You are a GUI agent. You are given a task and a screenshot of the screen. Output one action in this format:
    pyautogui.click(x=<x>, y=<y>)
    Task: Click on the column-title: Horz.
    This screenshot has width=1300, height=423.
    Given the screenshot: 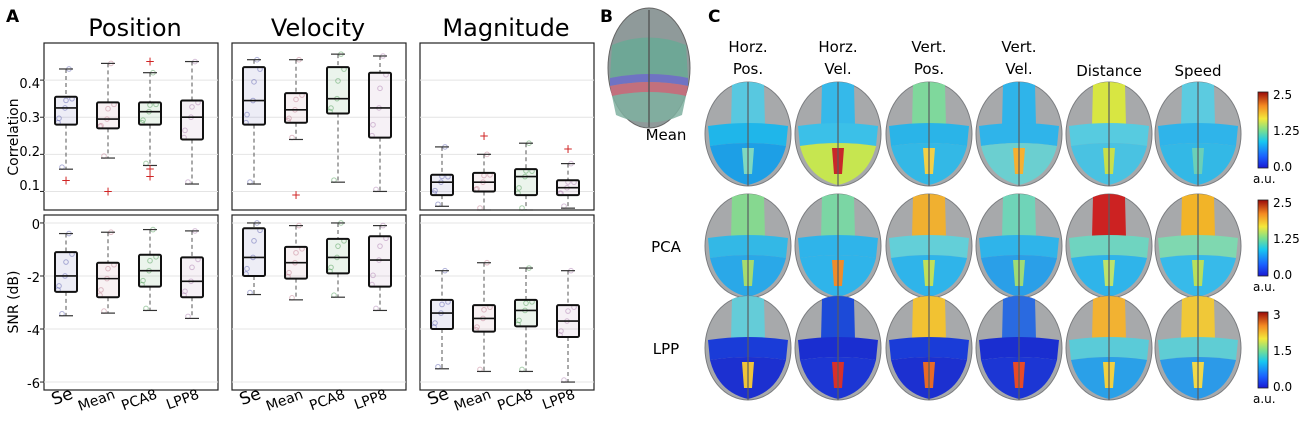 What is the action you would take?
    pyautogui.click(x=747, y=47)
    